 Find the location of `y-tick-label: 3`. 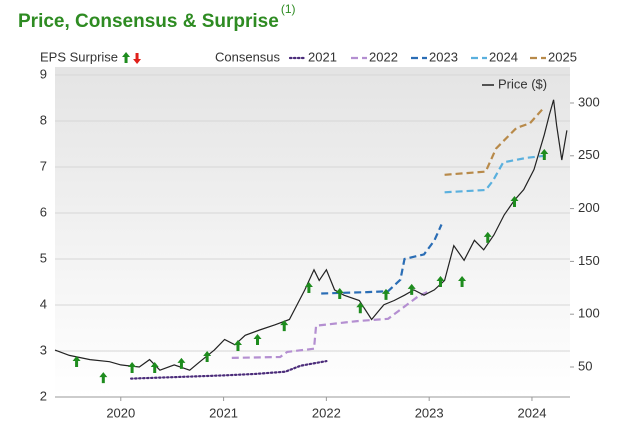

y-tick-label: 3 is located at coordinates (43, 349).